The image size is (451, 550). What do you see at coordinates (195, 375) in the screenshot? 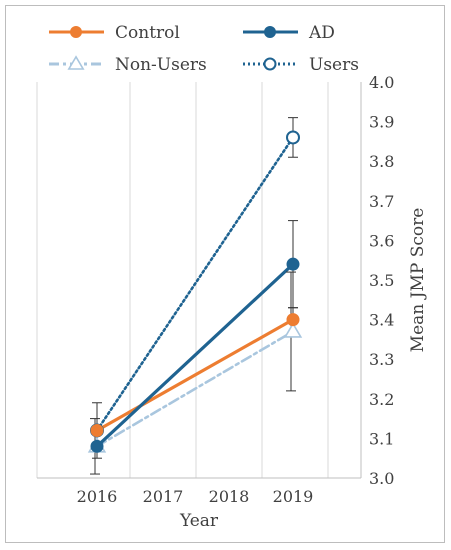
I see `series-line-control` at bounding box center [195, 375].